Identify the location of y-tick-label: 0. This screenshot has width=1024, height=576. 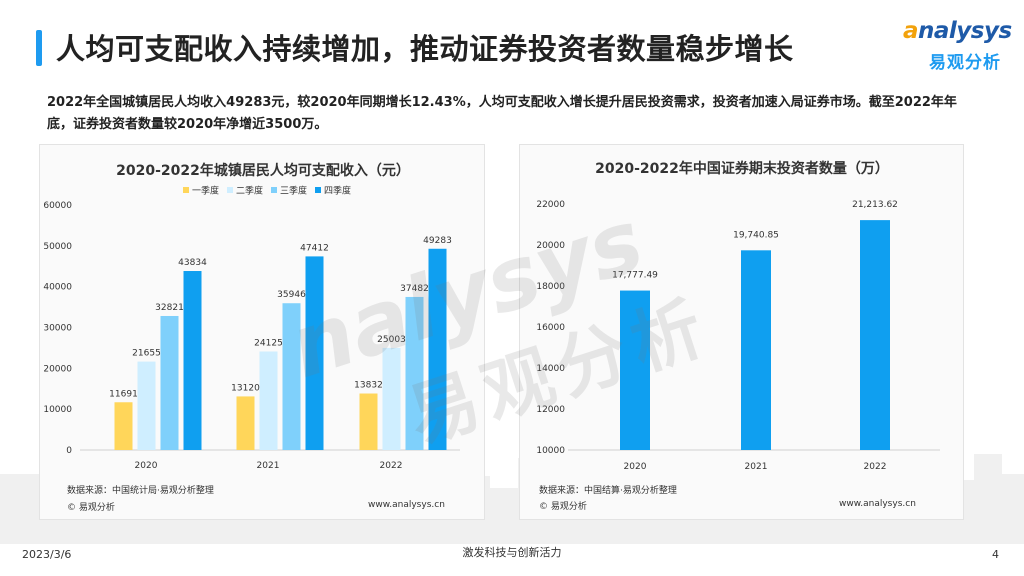
(69, 451).